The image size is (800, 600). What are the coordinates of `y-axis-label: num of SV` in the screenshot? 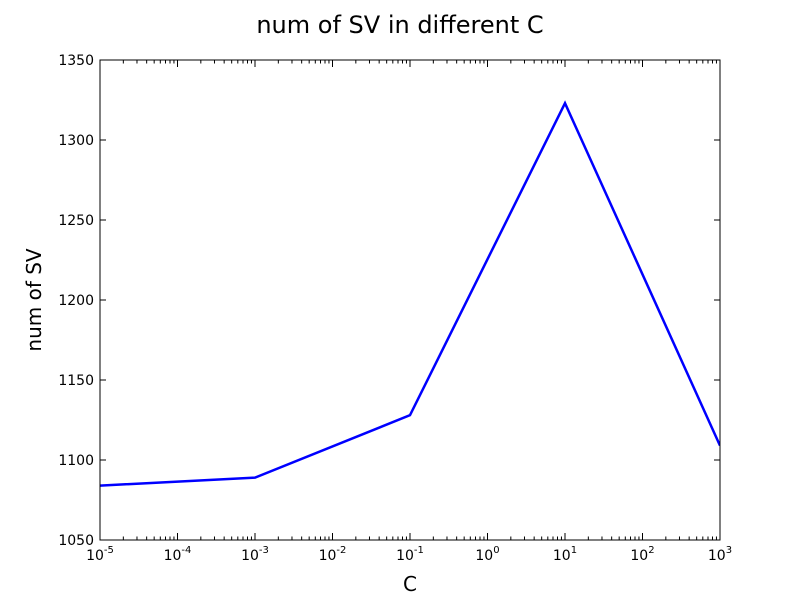 It's located at (34, 300).